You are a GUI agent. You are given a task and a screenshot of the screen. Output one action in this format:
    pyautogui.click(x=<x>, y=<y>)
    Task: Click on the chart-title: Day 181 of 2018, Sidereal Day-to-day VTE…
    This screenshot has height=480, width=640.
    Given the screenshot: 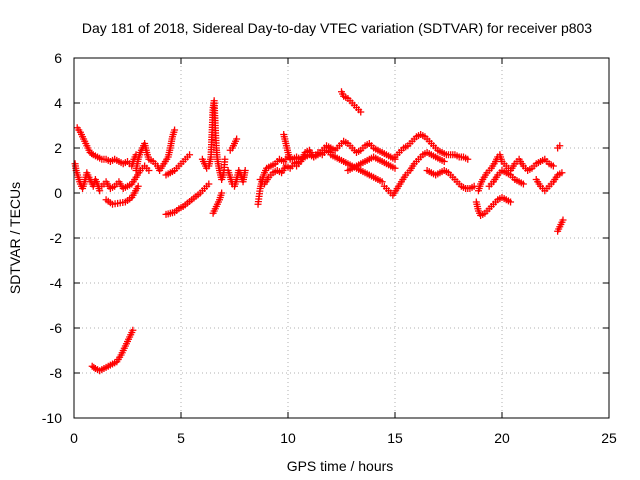 What is the action you would take?
    pyautogui.click(x=337, y=28)
    